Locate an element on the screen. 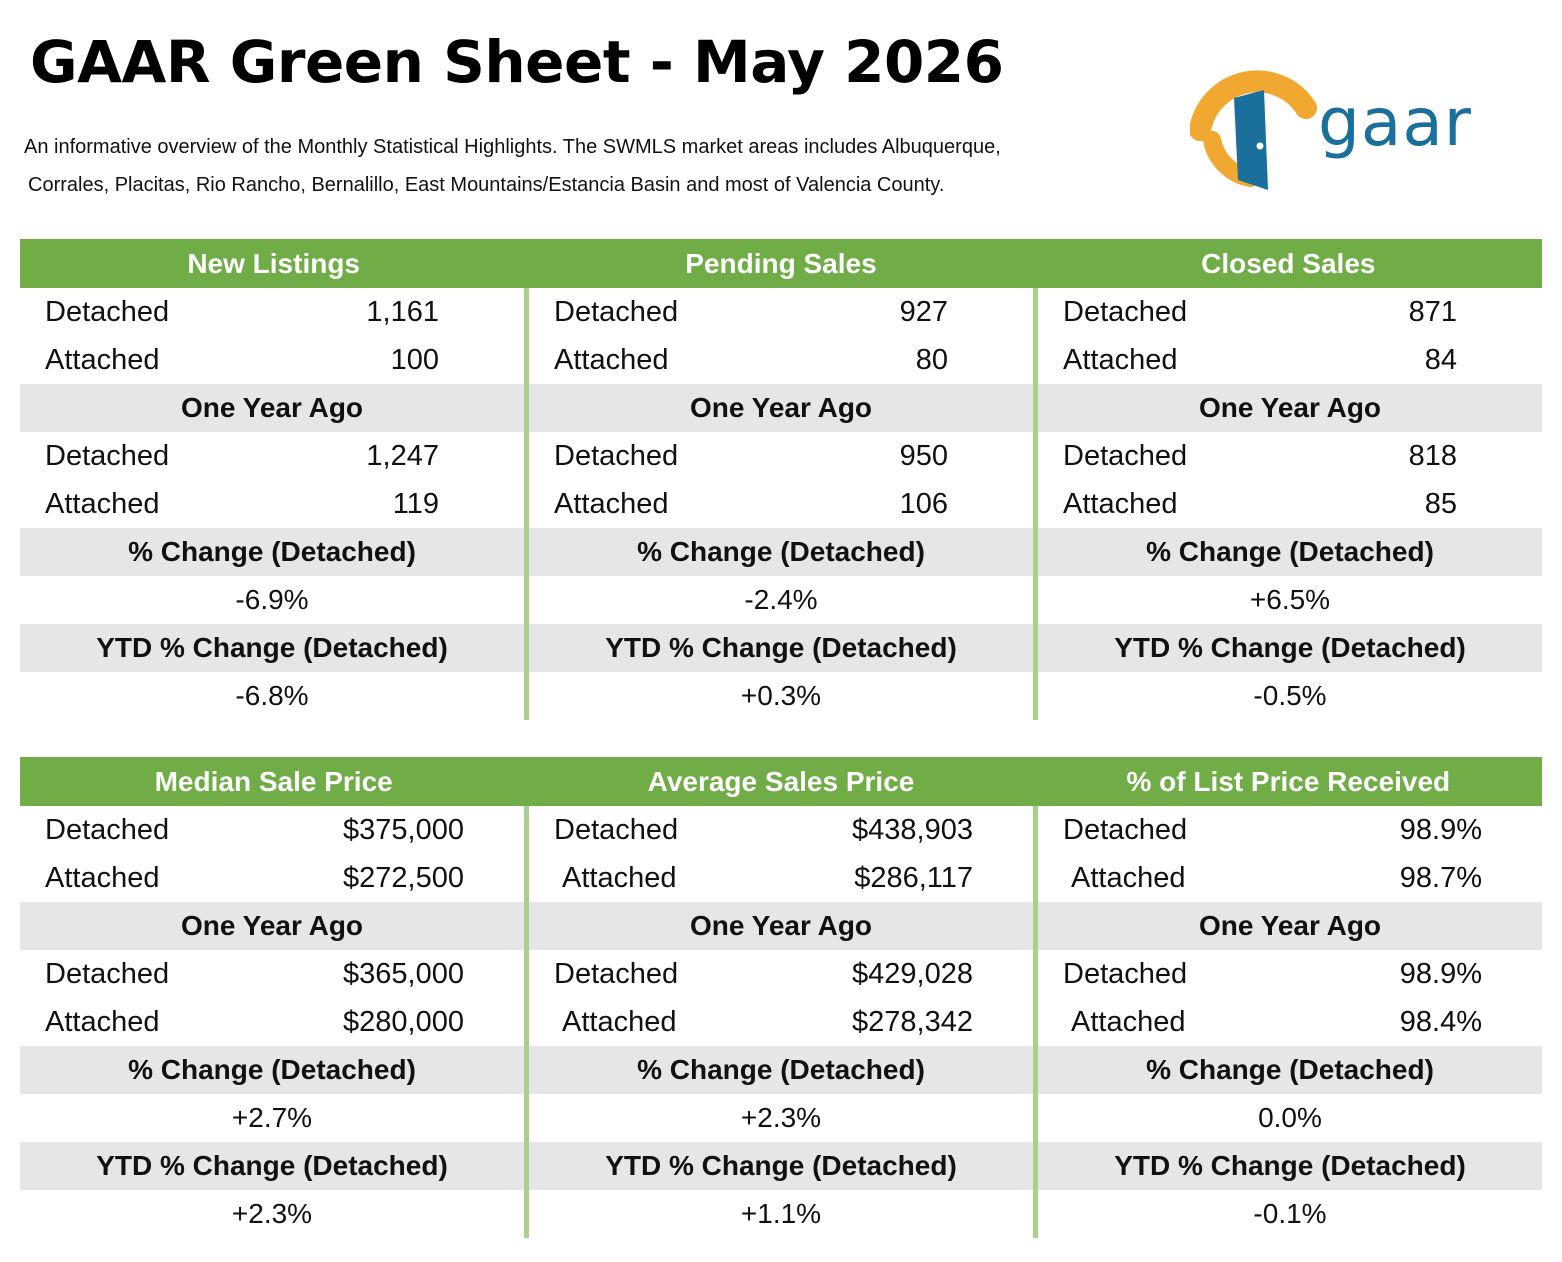 This screenshot has height=1262, width=1562. value-attached: $272,500 is located at coordinates (403, 877).